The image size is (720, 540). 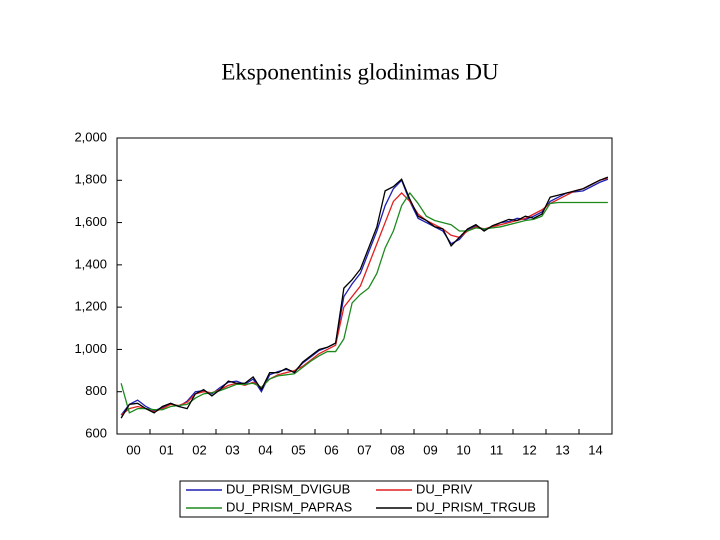 What do you see at coordinates (463, 449) in the screenshot?
I see `x-tick-label: 10` at bounding box center [463, 449].